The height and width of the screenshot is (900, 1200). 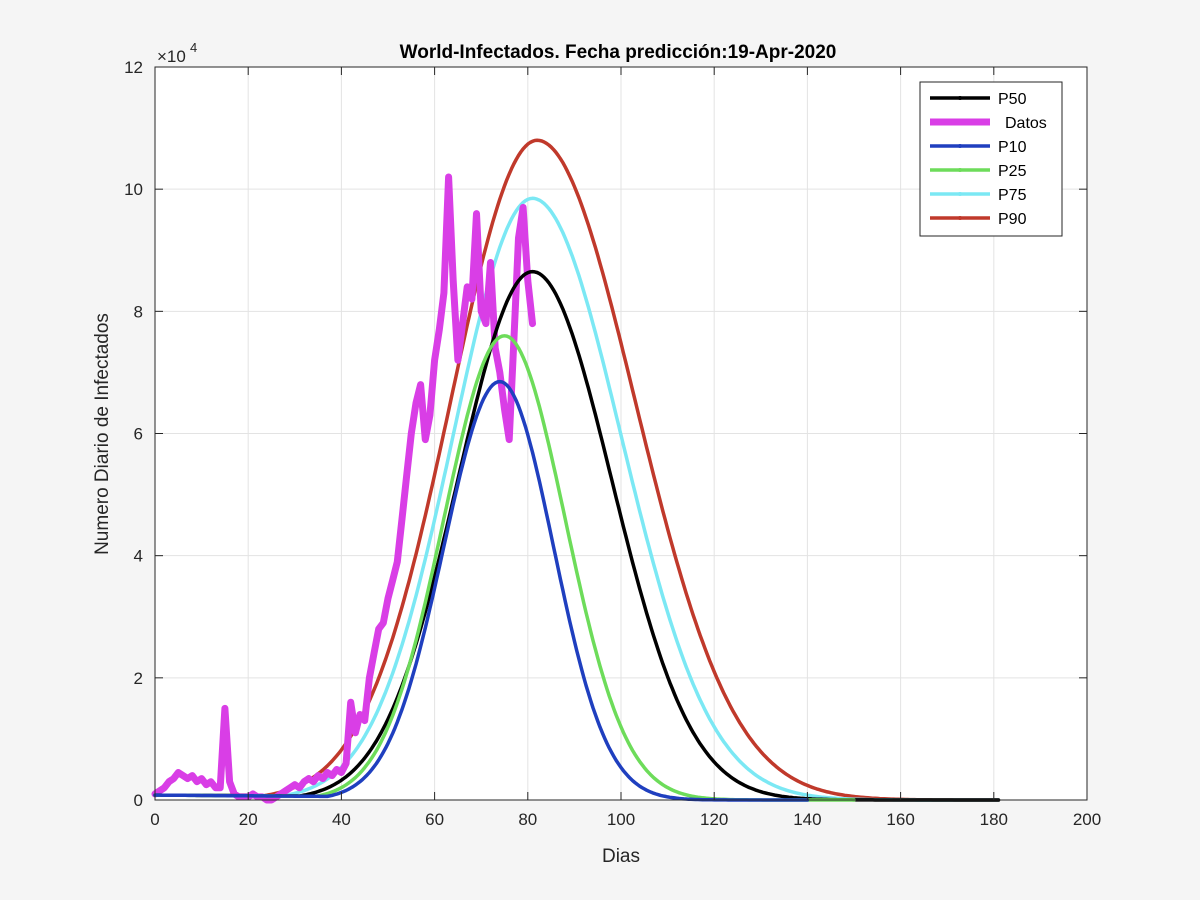 What do you see at coordinates (1012, 219) in the screenshot?
I see `legend-label-p90: P90` at bounding box center [1012, 219].